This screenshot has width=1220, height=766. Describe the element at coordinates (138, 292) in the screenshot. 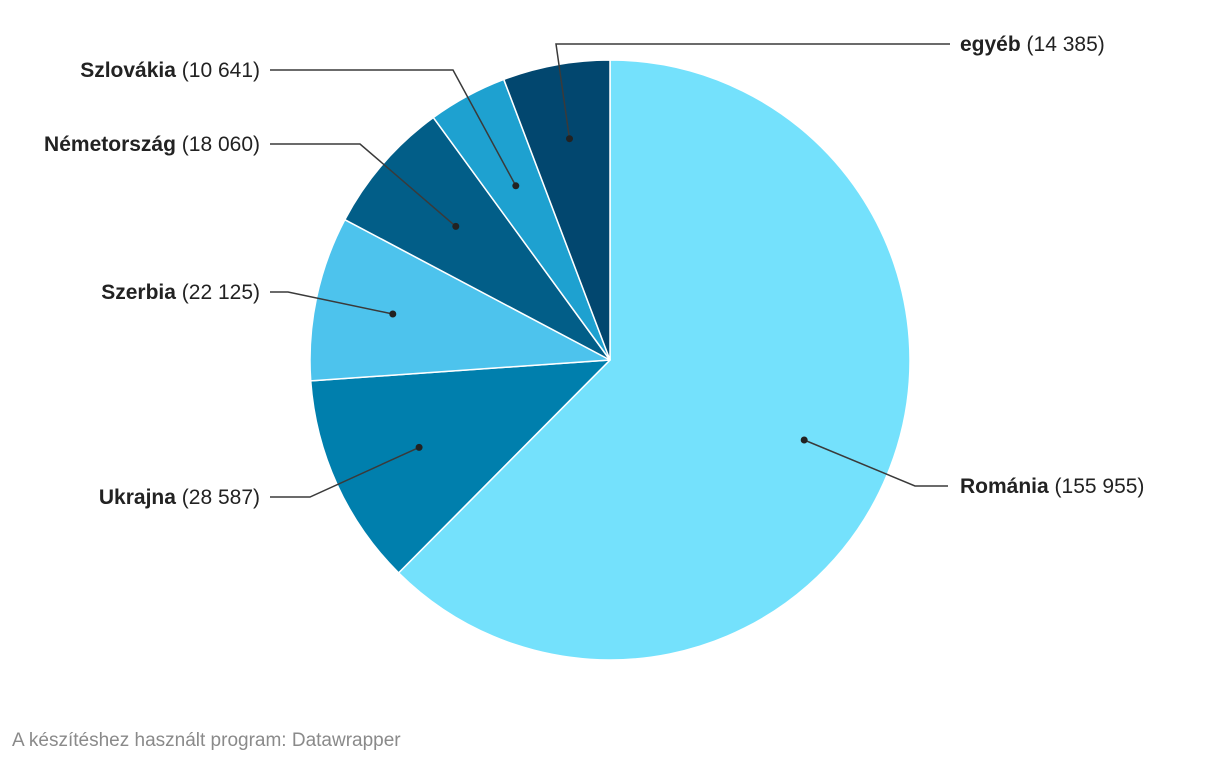

I see `slice-label-name: Szerbia` at that location.